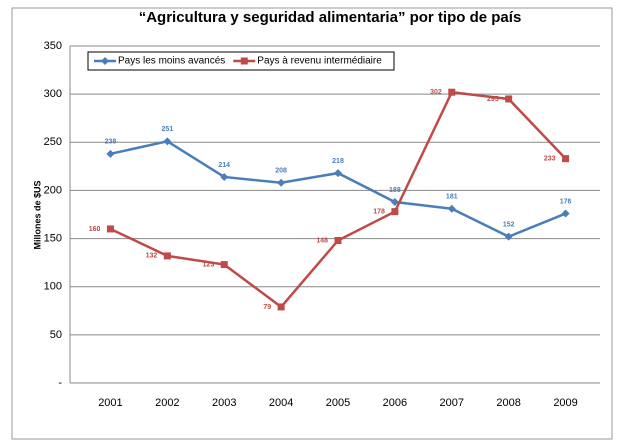  I want to click on x-tick-label: 2005, so click(338, 403).